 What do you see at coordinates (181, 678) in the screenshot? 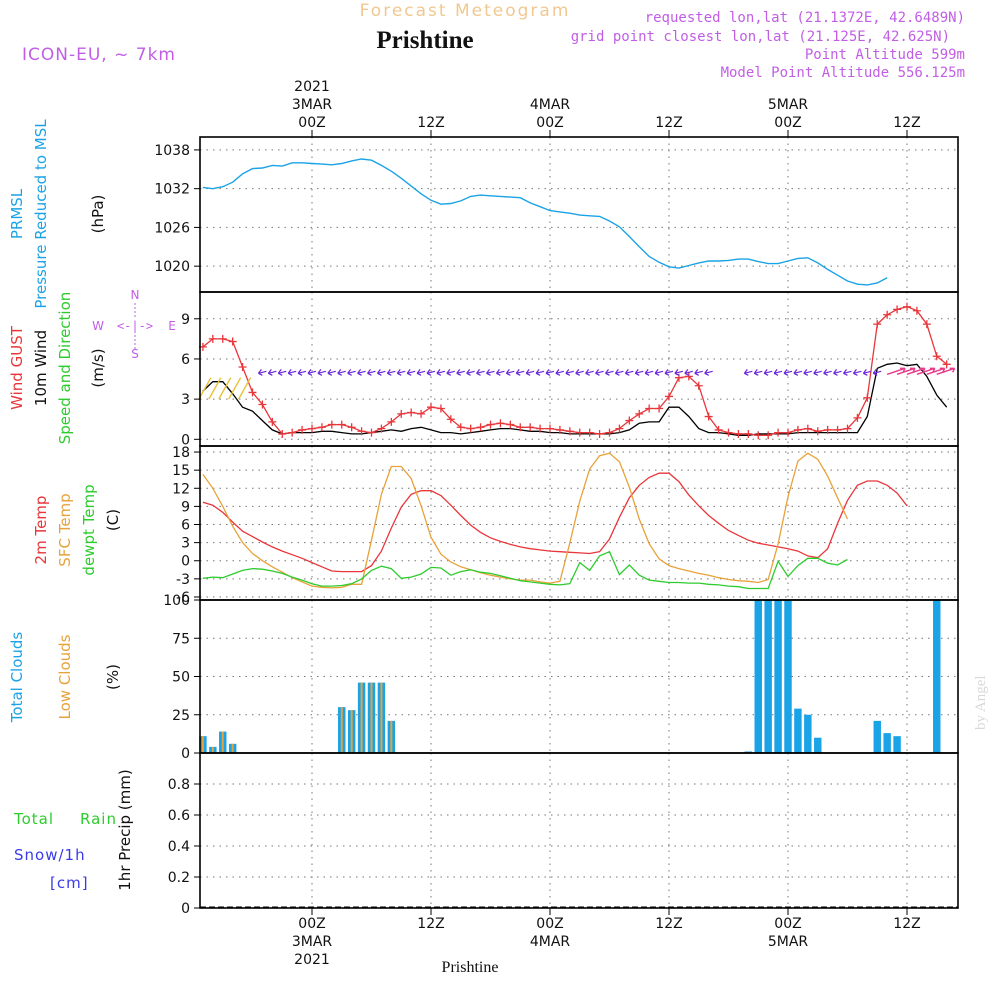
I see `y-tick-label-clouds: 50` at bounding box center [181, 678].